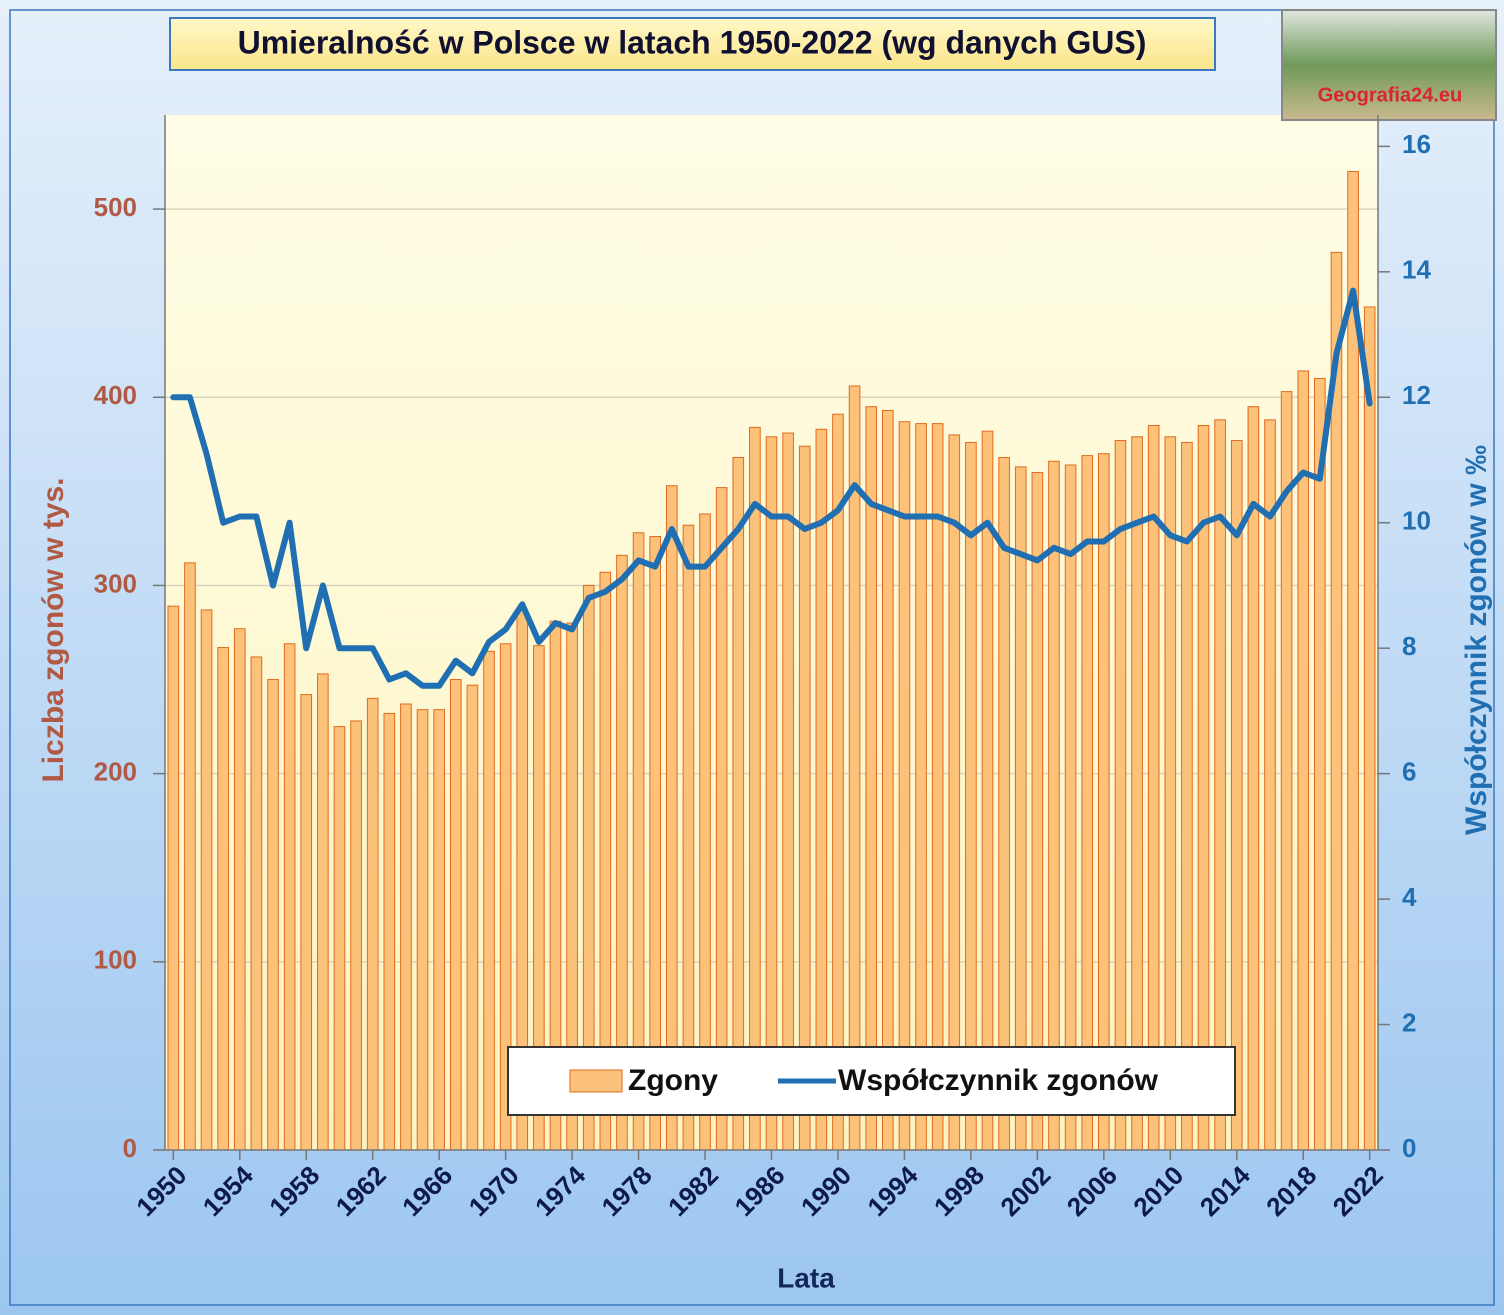 Image resolution: width=1504 pixels, height=1315 pixels. What do you see at coordinates (673, 1080) in the screenshot?
I see `legend-label: Zgony` at bounding box center [673, 1080].